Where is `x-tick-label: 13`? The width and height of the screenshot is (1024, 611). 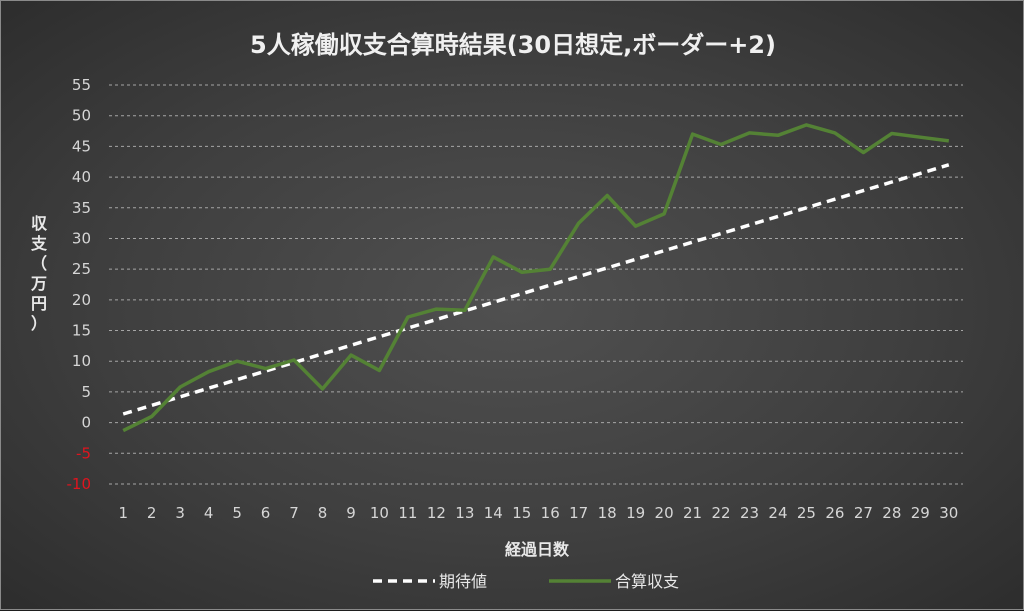 x-tick-label: 13 is located at coordinates (464, 513).